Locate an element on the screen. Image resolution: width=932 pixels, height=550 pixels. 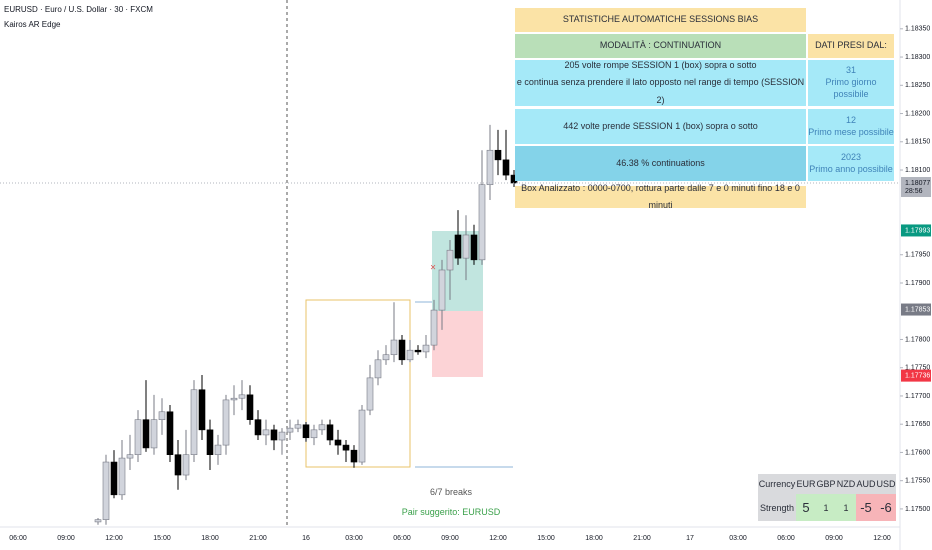
stats-side-header-text: DATI PRESI DAL: is located at coordinates (851, 45).